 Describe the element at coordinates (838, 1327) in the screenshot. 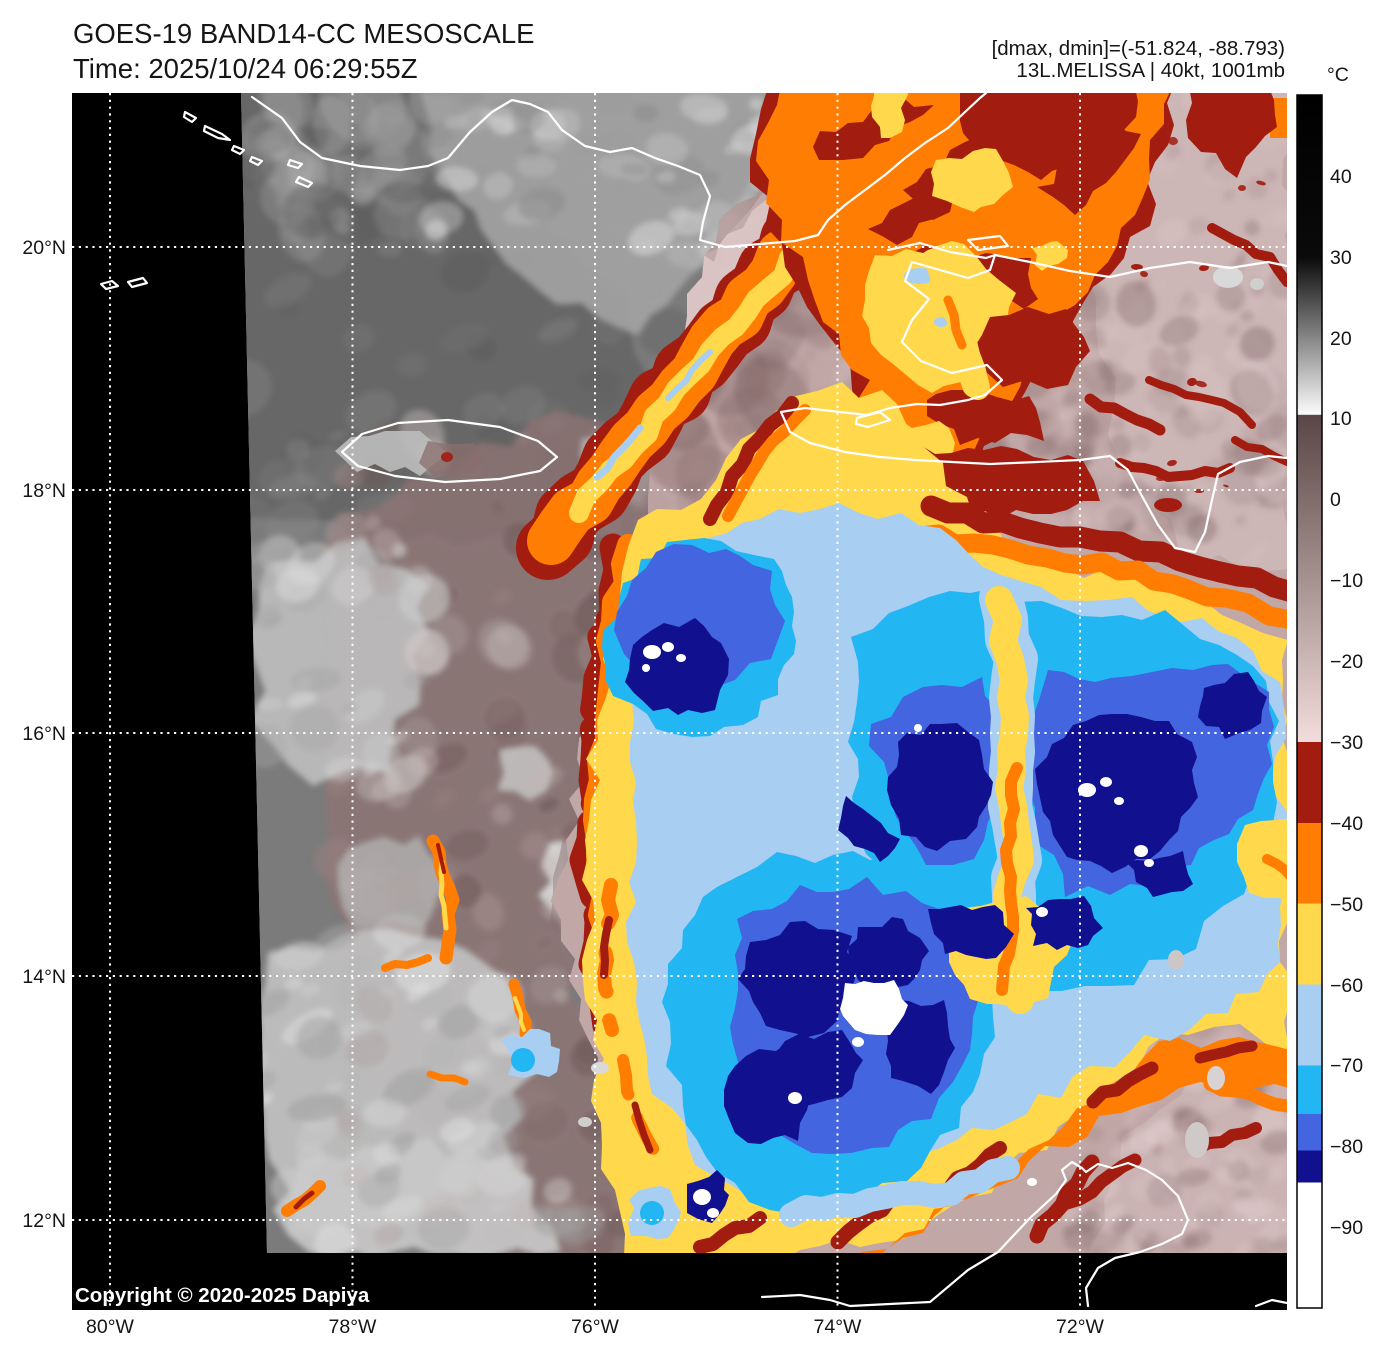

I see `svg-text: 74°W` at that location.